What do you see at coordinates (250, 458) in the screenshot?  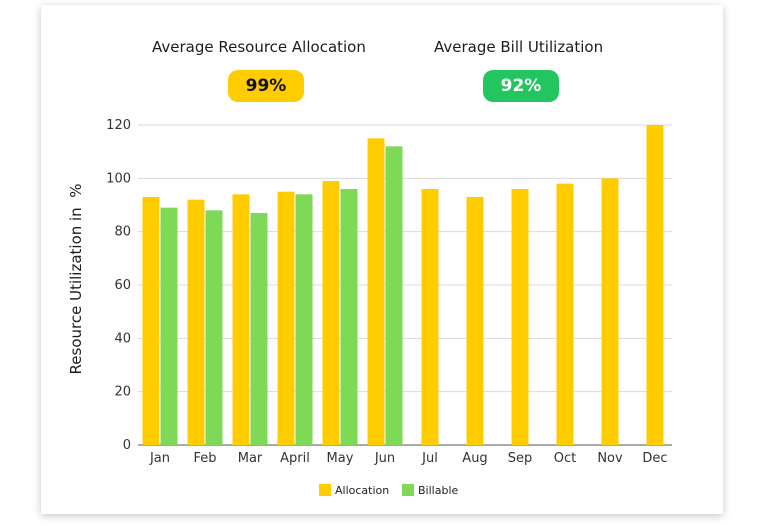 I see `x-tick-label: Mar` at bounding box center [250, 458].